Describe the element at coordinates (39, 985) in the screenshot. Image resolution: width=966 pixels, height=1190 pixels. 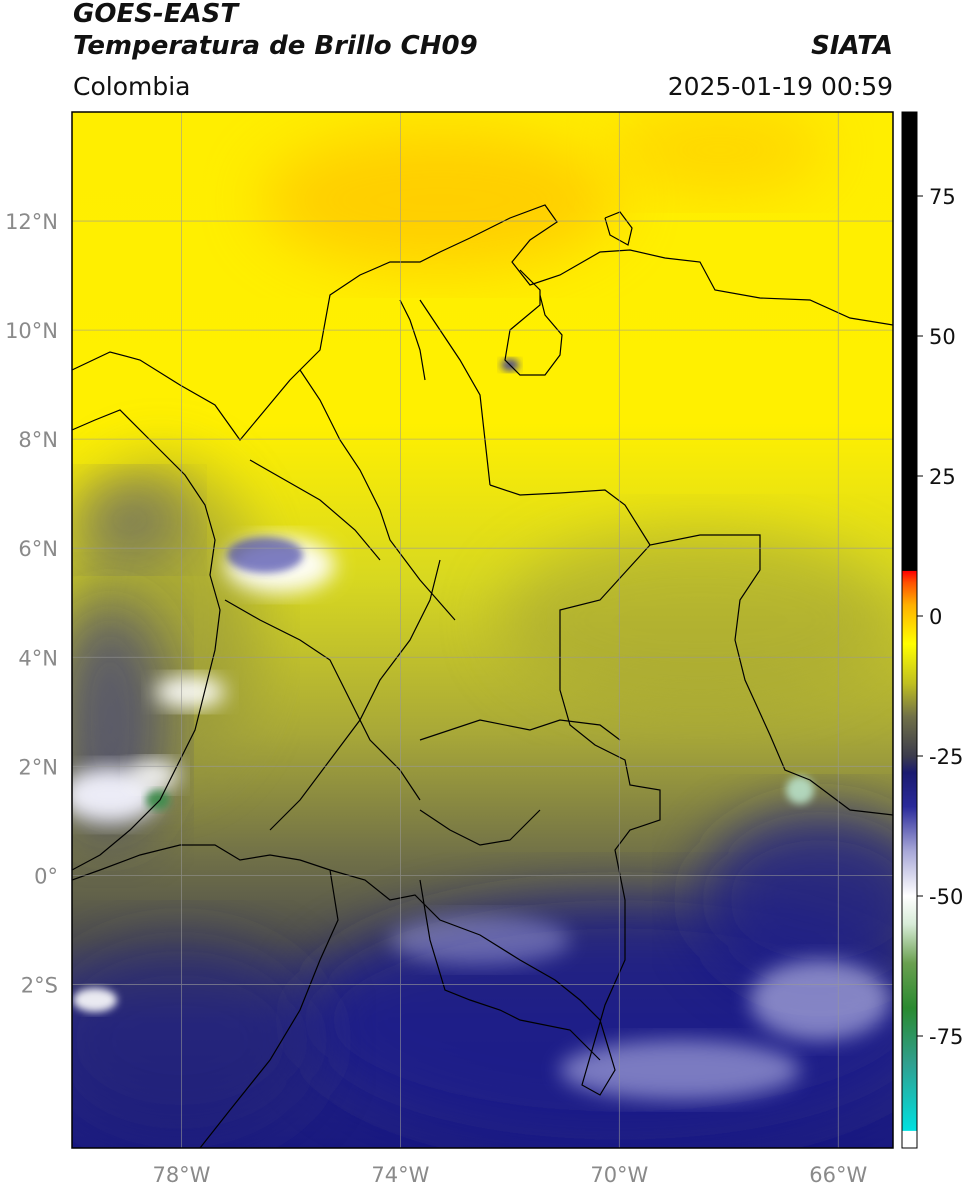
I see `lat-tick-label: 2°S` at that location.